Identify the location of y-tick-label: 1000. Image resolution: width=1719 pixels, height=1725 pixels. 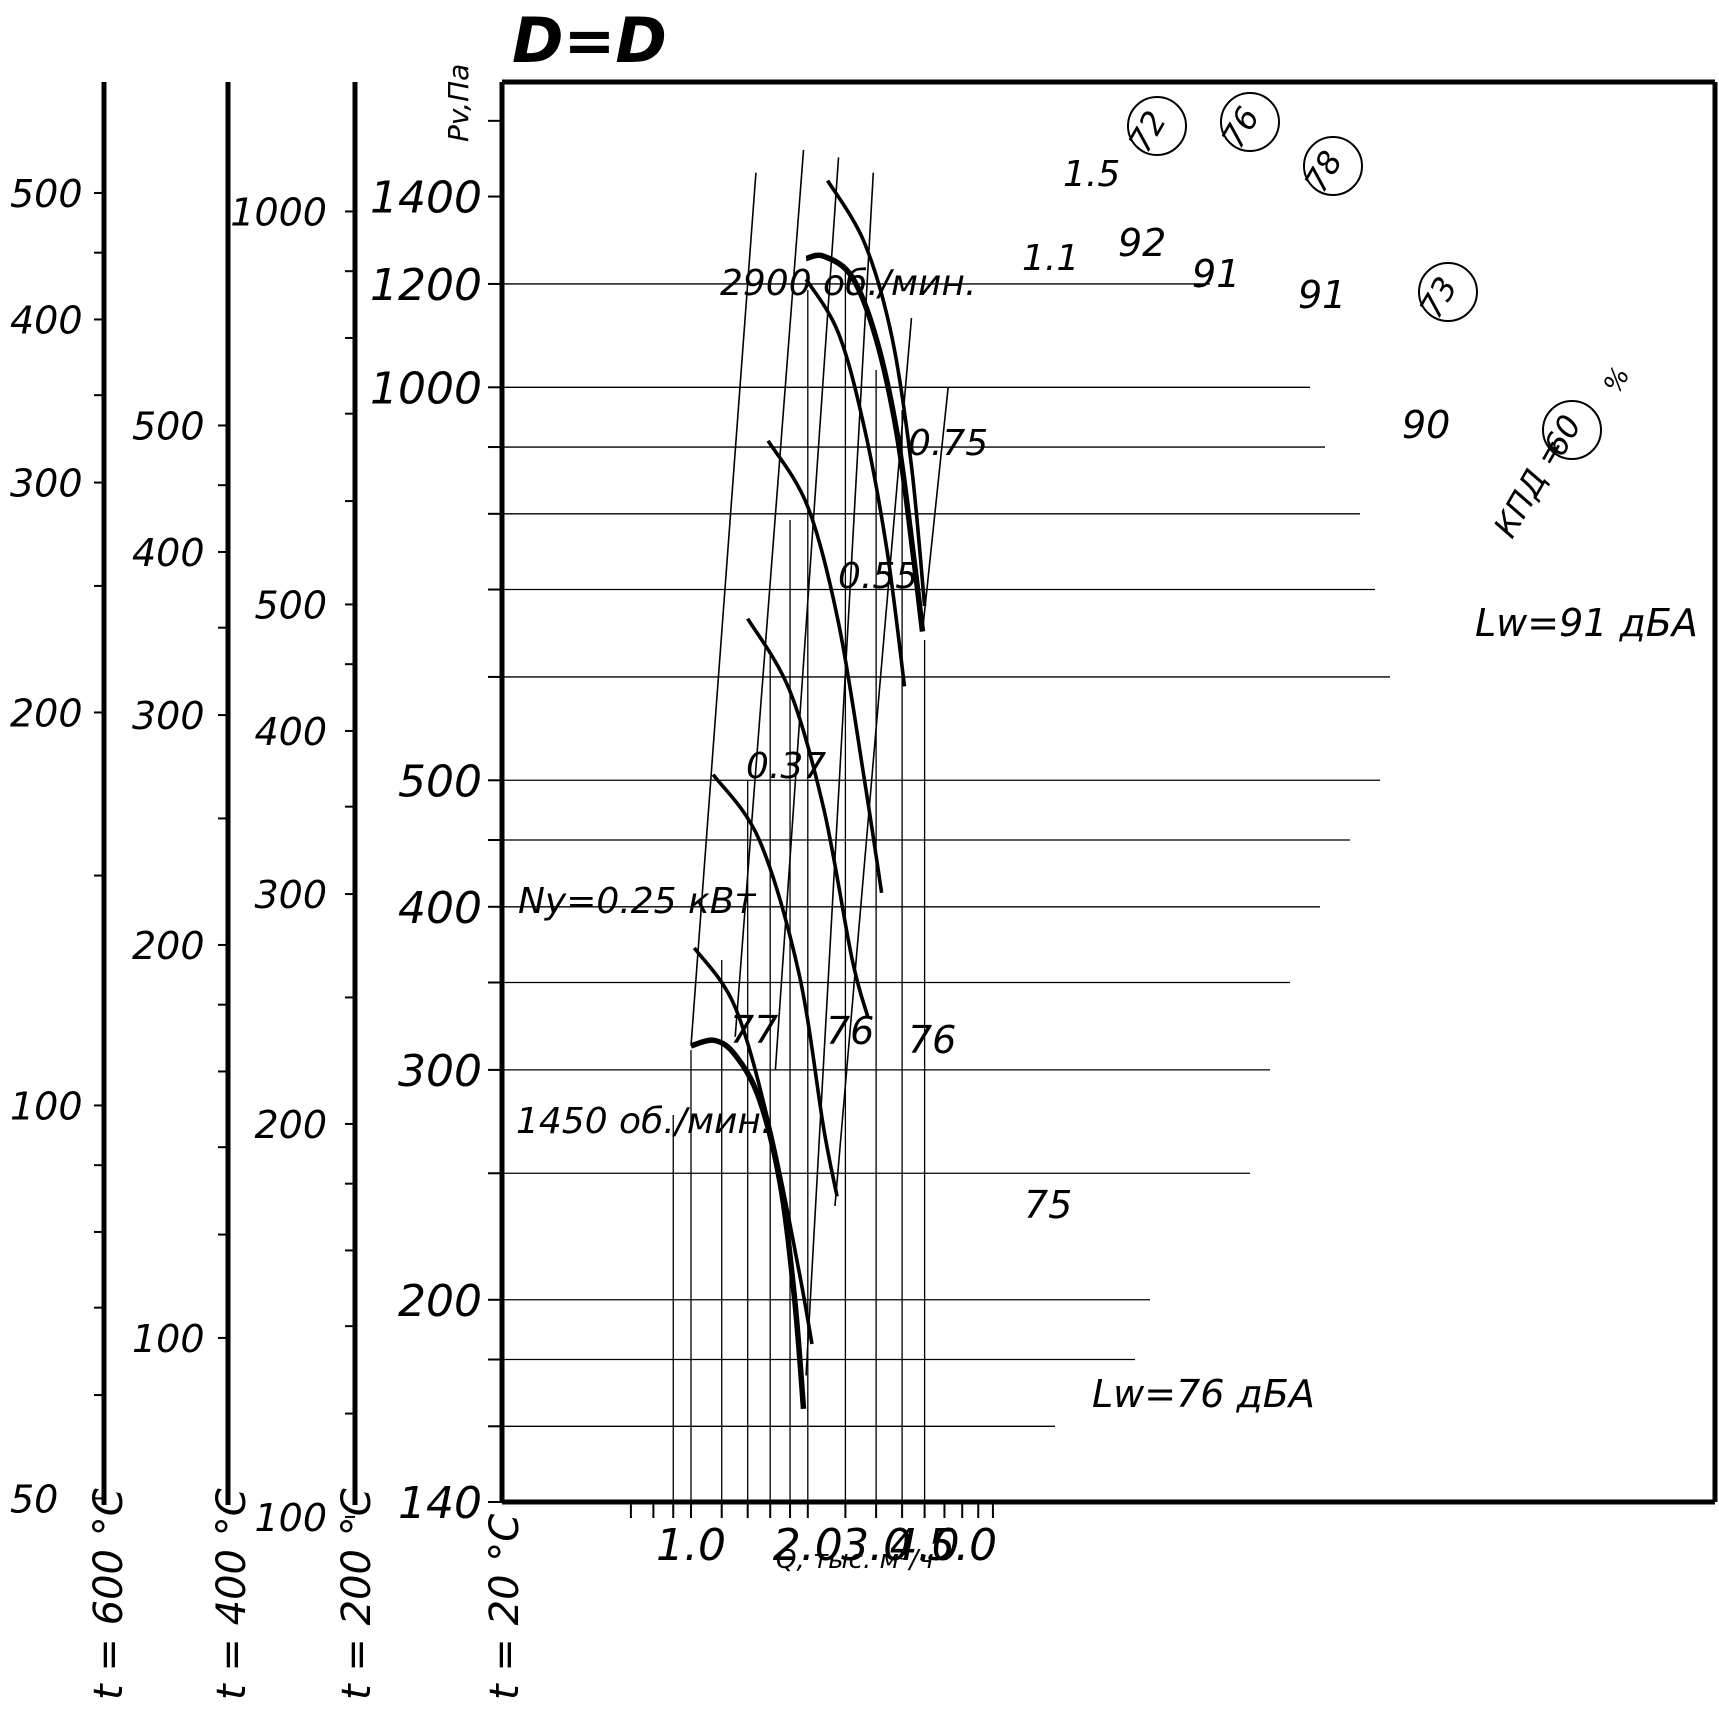
(426, 388).